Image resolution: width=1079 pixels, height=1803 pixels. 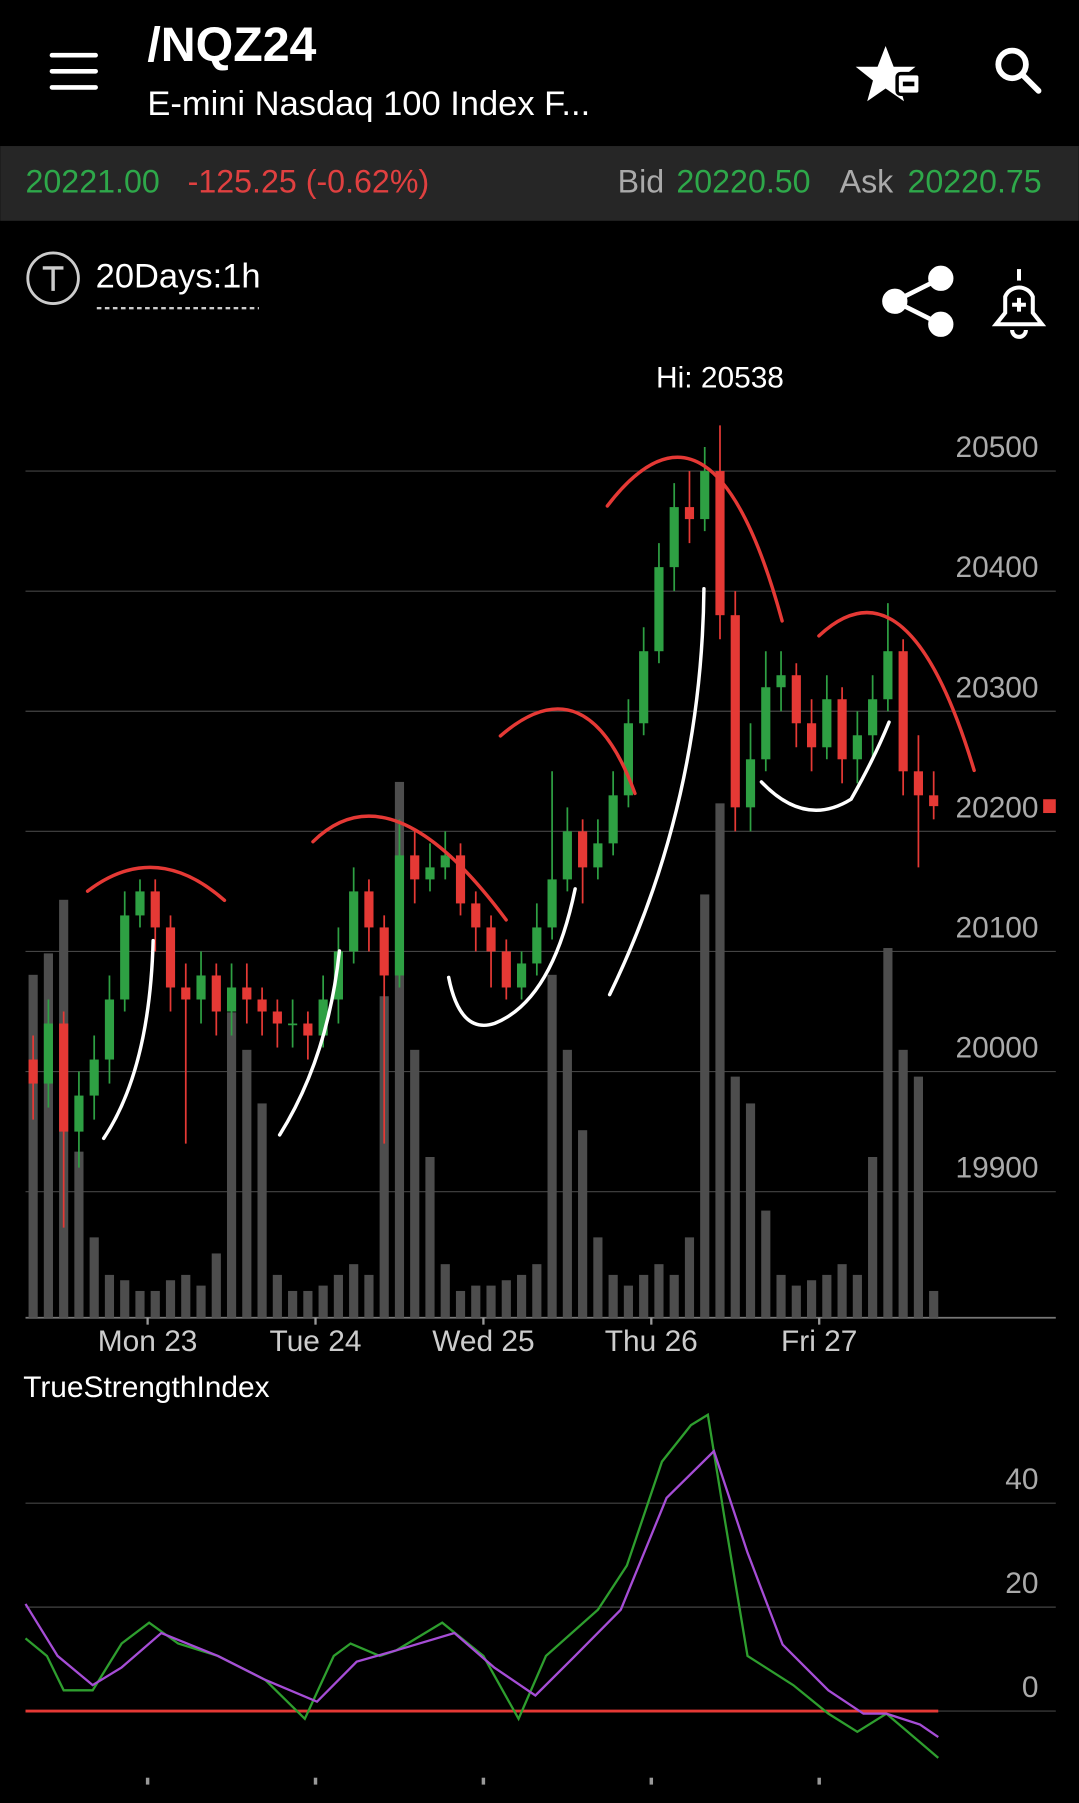 I want to click on quote-bar, so click(x=539, y=183).